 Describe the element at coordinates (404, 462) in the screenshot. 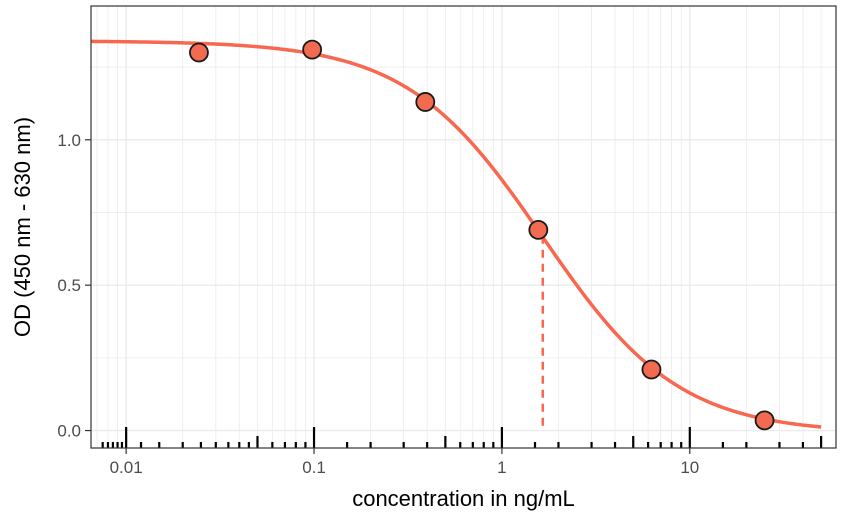

I see `x-axis: 0.01 0.1 1 10` at that location.